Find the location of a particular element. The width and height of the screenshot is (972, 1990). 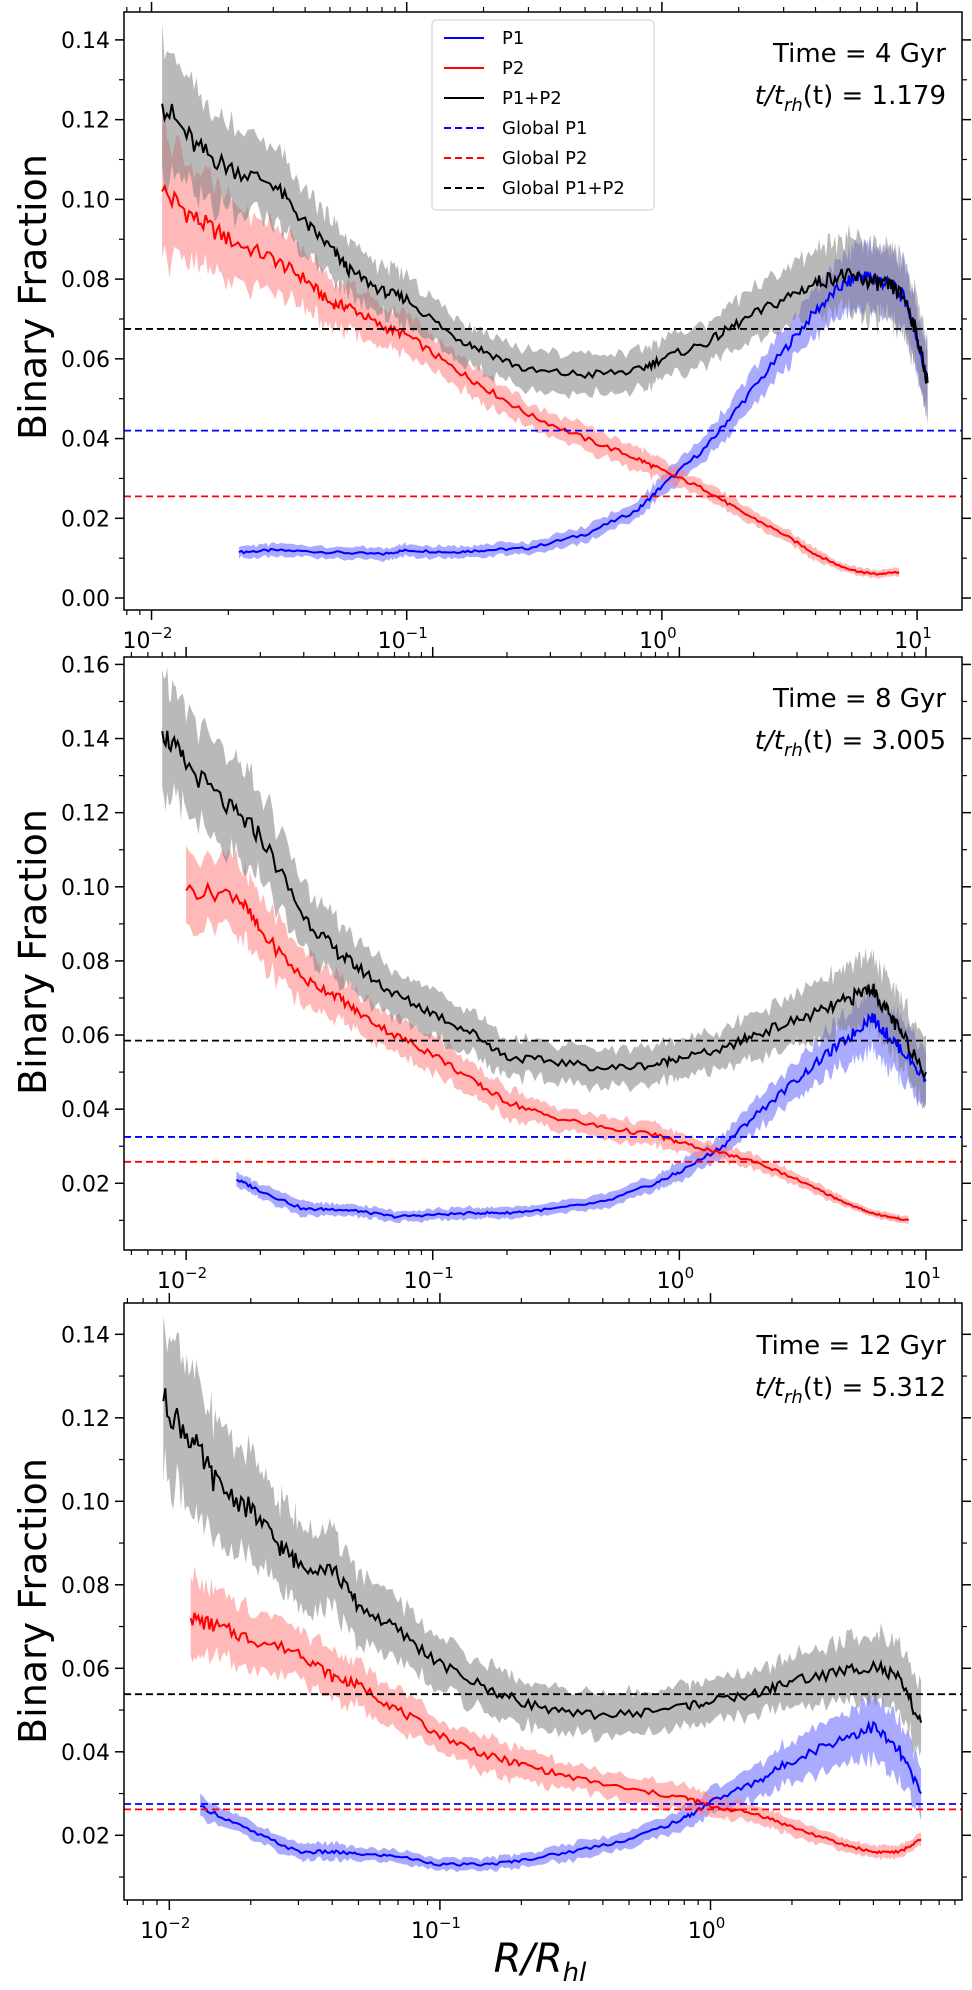

legend-label-global-p1: Global P1 is located at coordinates (544, 128).